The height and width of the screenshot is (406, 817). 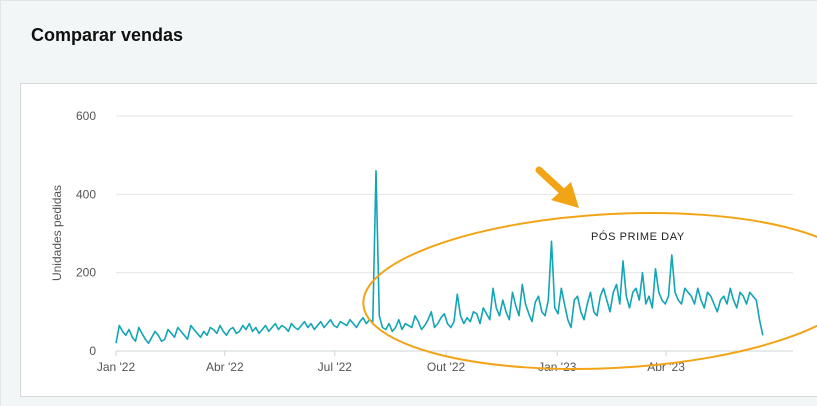 What do you see at coordinates (86, 273) in the screenshot?
I see `y-tick-label: 200` at bounding box center [86, 273].